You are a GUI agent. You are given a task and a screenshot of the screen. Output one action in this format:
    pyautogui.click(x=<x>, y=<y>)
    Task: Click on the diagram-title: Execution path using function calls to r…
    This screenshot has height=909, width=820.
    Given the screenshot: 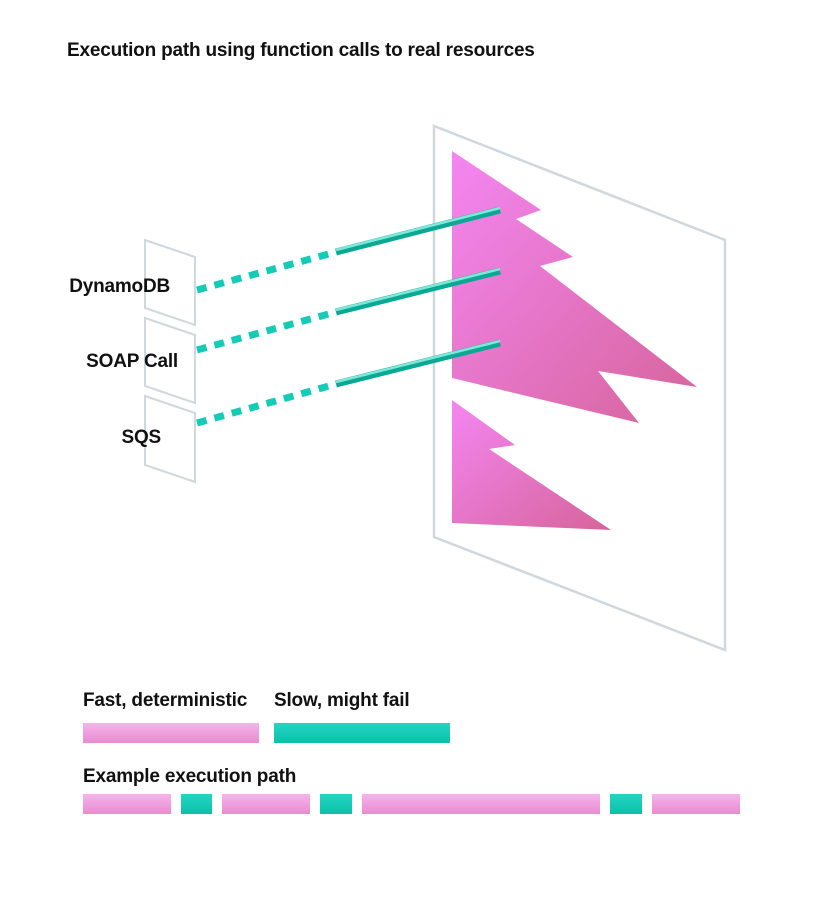 What is the action you would take?
    pyautogui.click(x=301, y=50)
    